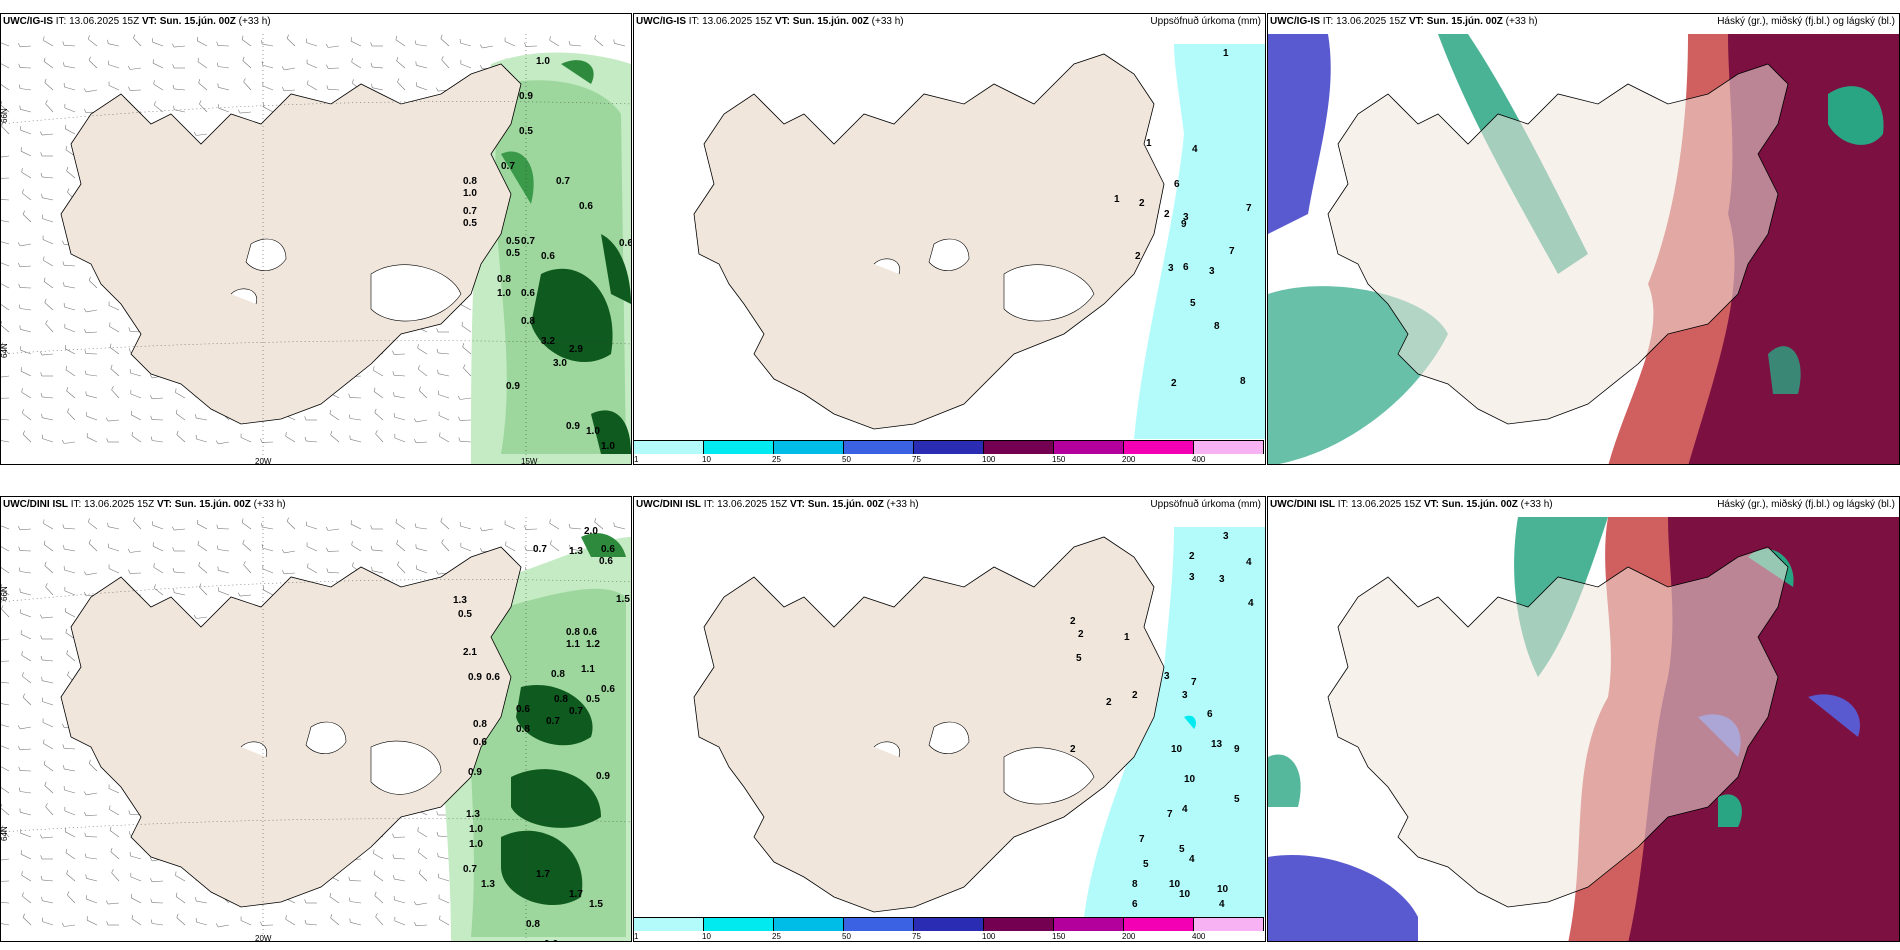  I want to click on value-label: 8, so click(1217, 326).